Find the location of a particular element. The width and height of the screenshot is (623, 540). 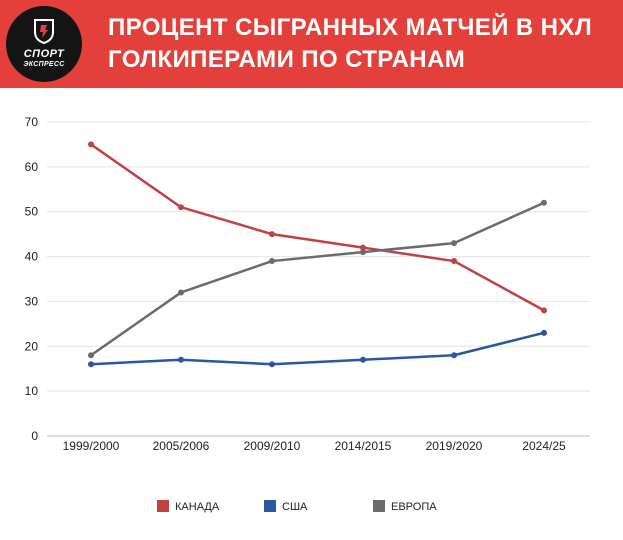

y-tick-label: 10 is located at coordinates (32, 391).